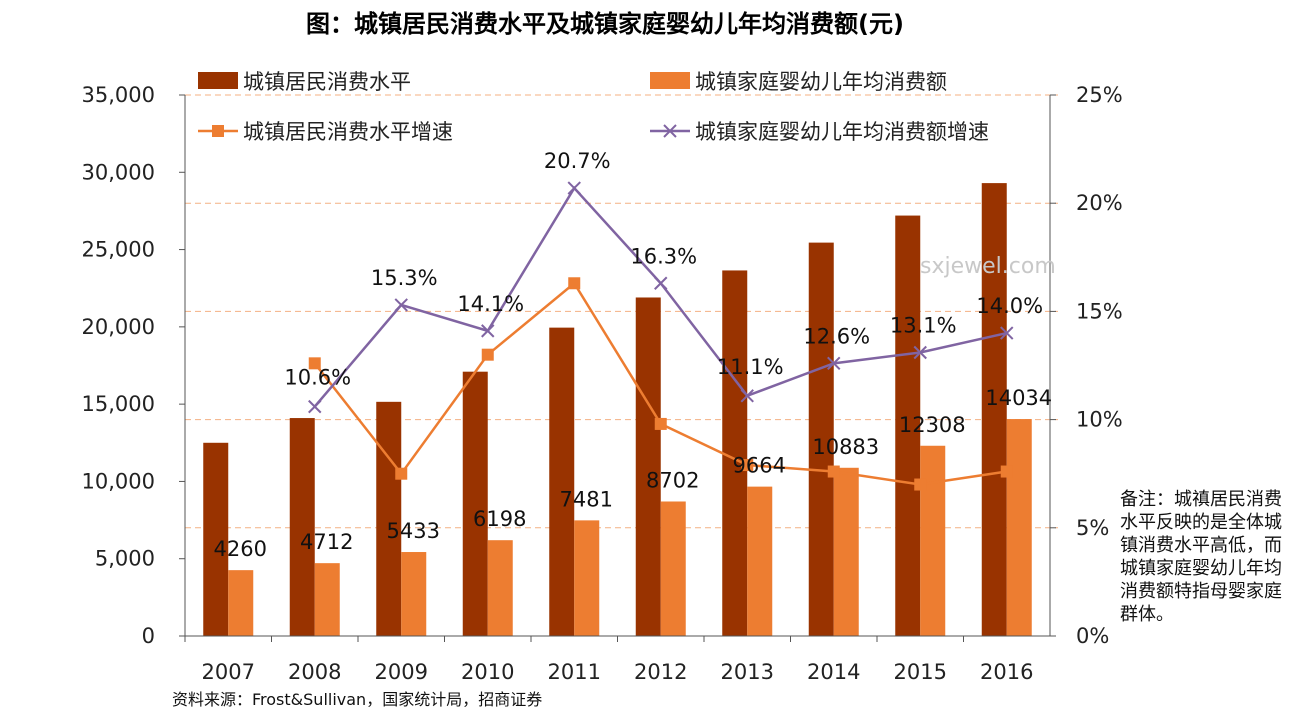 Image resolution: width=1304 pixels, height=725 pixels. What do you see at coordinates (605, 24) in the screenshot?
I see `chart-title: 图：城镇居民消费水平及城镇家庭婴幼儿年均消费额(元)` at bounding box center [605, 24].